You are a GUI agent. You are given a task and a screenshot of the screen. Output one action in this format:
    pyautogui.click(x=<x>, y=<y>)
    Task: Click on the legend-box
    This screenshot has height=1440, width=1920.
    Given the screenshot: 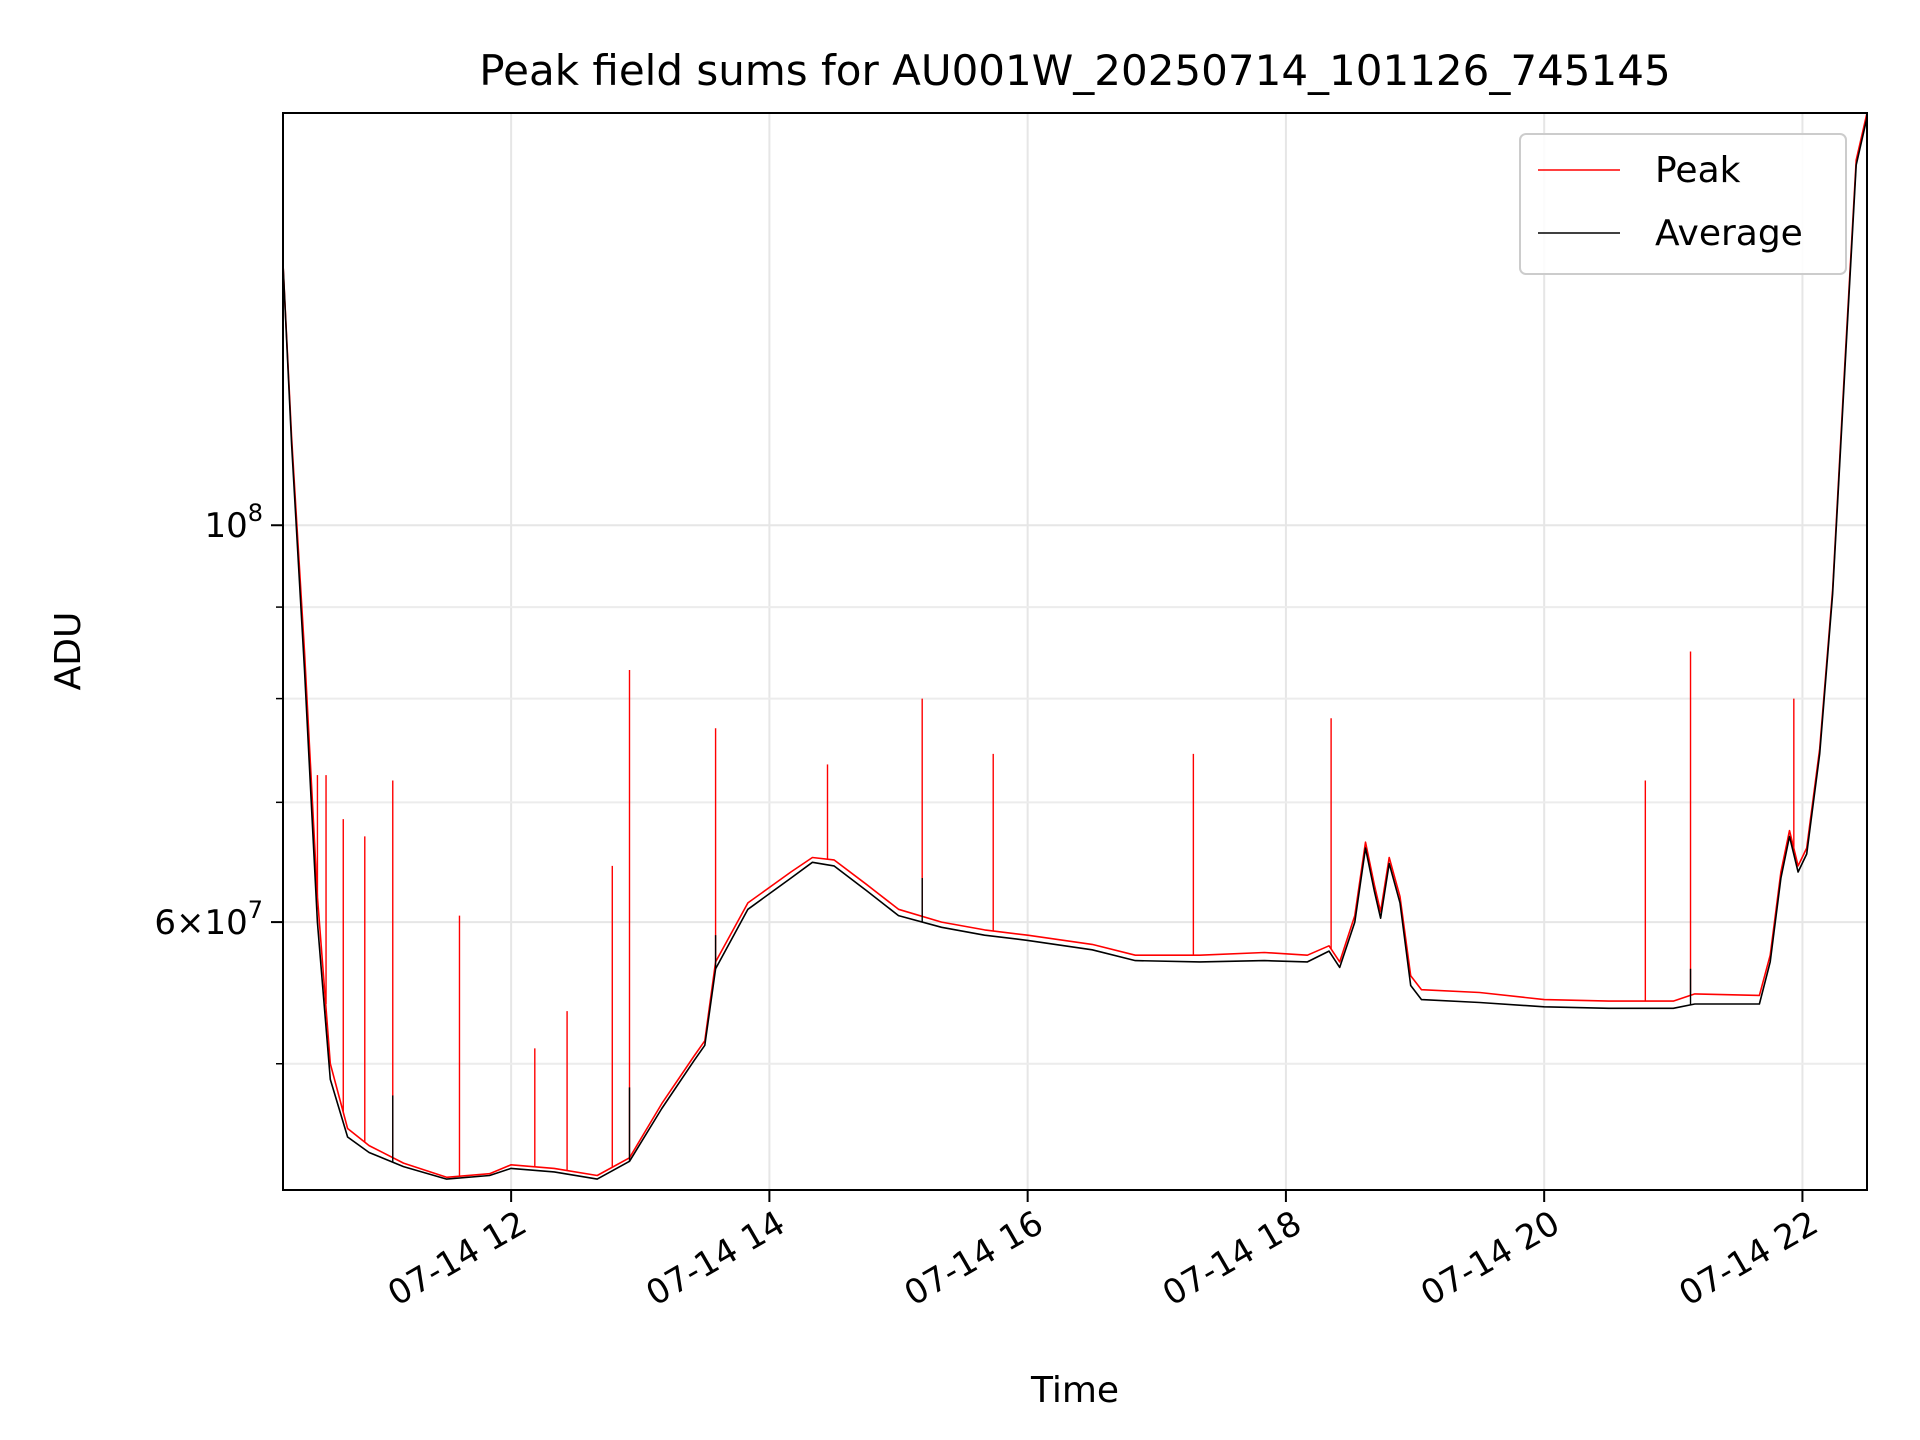 What is the action you would take?
    pyautogui.click(x=1683, y=204)
    